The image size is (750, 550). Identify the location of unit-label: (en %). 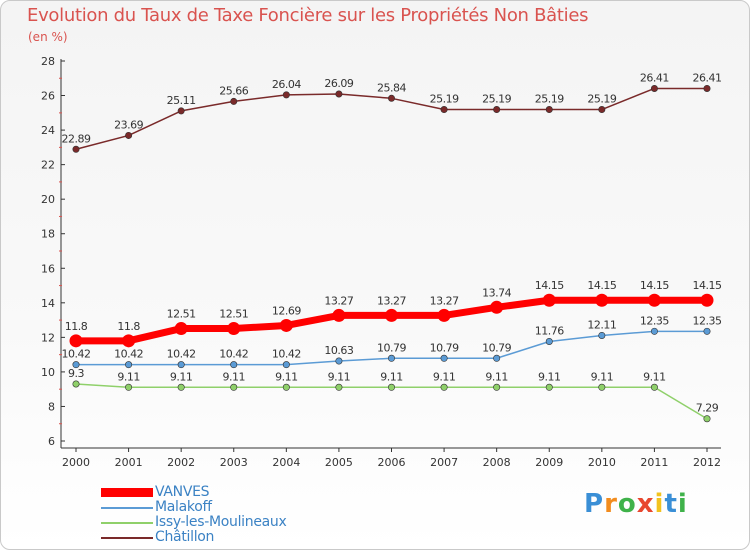
(48, 37).